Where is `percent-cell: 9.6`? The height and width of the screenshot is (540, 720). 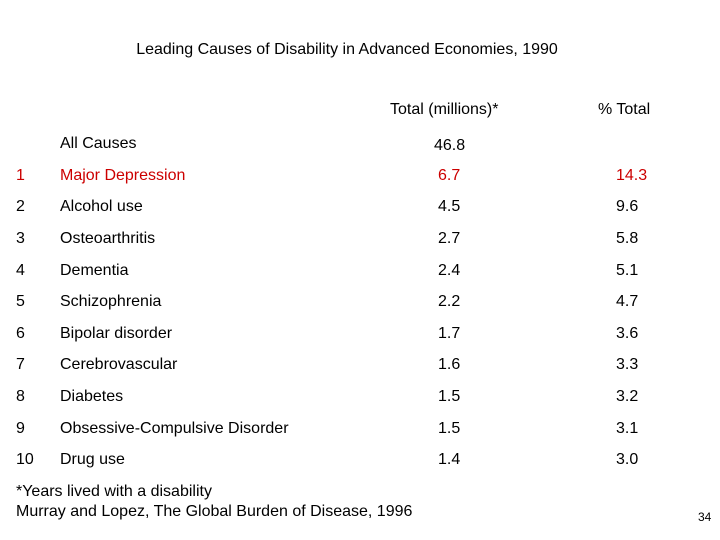 percent-cell: 9.6 is located at coordinates (627, 206).